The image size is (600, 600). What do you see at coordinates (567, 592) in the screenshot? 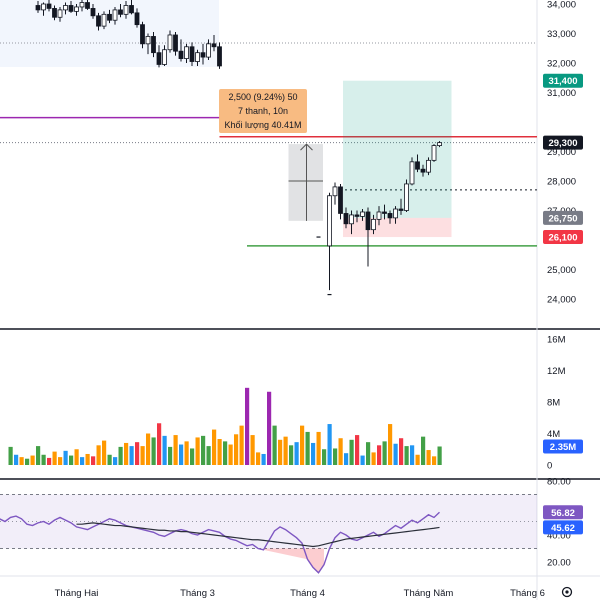
I see `settings-icon` at bounding box center [567, 592].